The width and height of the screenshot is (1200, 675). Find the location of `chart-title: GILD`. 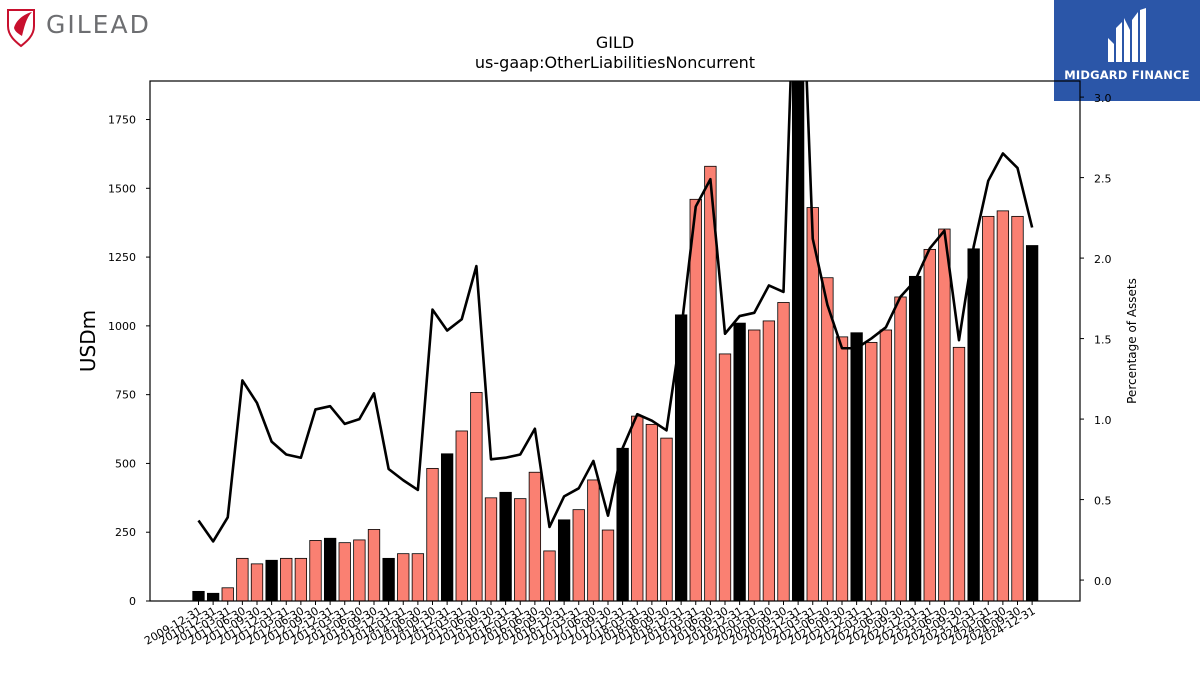

chart-title: GILD is located at coordinates (615, 42).